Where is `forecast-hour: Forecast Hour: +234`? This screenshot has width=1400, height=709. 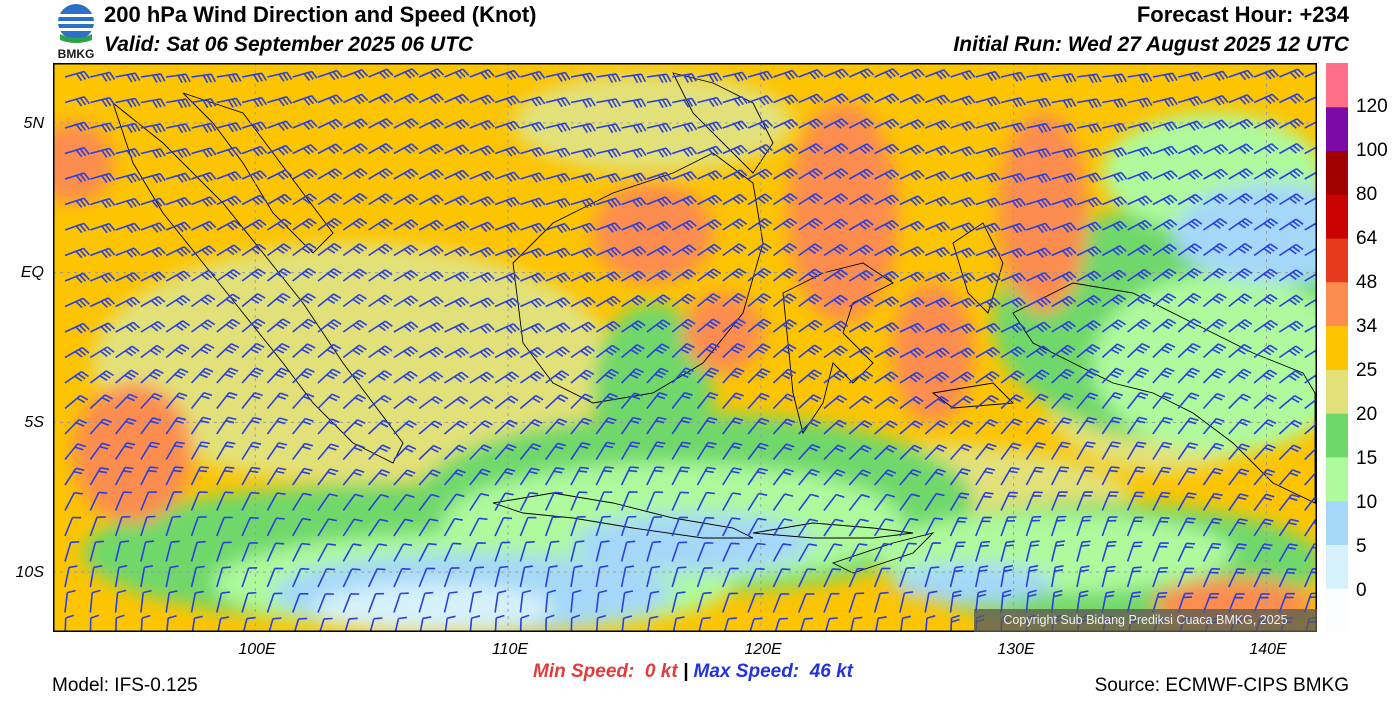 forecast-hour: Forecast Hour: +234 is located at coordinates (1242, 14).